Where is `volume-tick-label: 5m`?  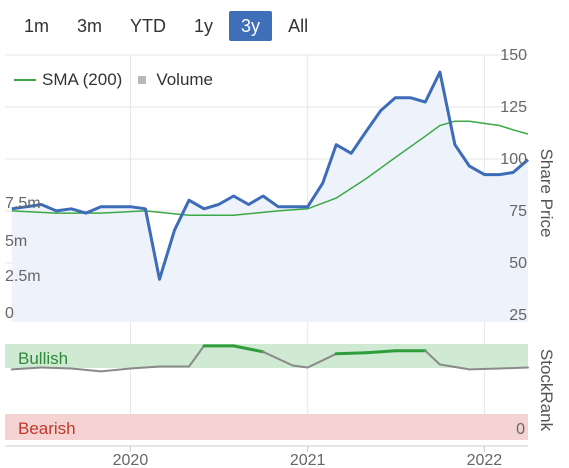
volume-tick-label: 5m is located at coordinates (16, 241).